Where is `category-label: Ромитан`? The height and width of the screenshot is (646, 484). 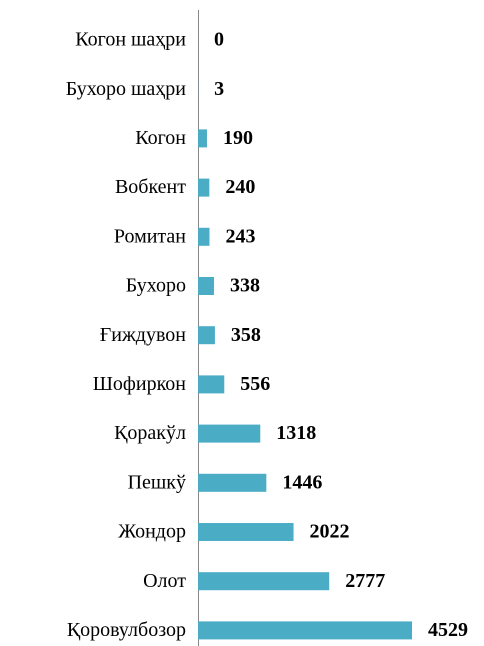 category-label: Ромитан is located at coordinates (150, 236).